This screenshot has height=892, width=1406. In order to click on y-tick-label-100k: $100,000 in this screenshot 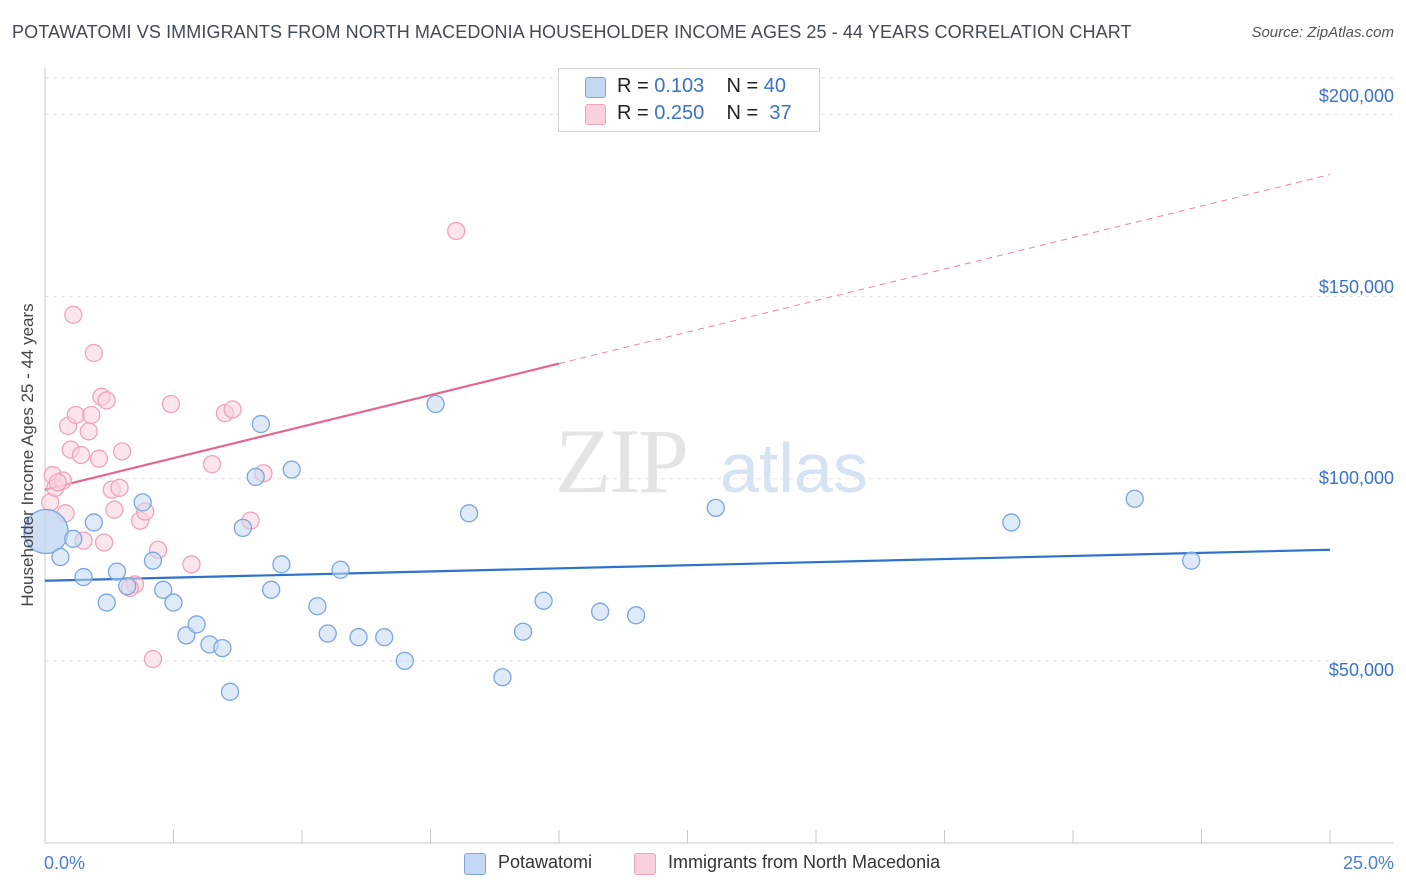, I will do `click(1356, 478)`.